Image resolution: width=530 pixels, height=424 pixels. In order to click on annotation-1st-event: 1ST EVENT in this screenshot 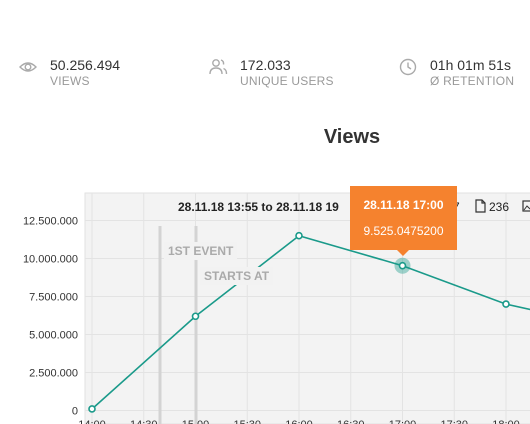, I will do `click(201, 251)`.